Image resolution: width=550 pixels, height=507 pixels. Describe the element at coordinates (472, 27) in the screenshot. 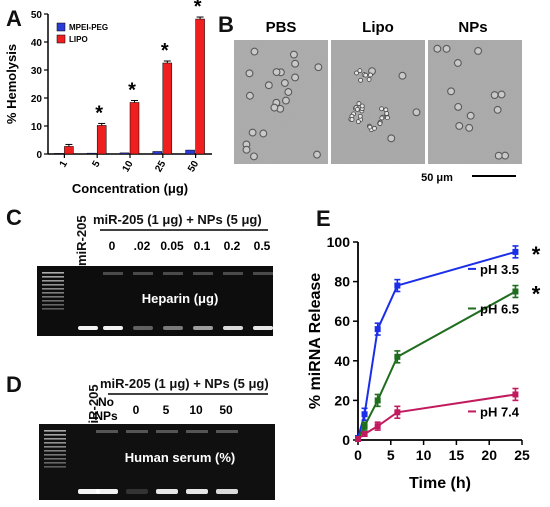

I see `label-nps: NPs` at that location.